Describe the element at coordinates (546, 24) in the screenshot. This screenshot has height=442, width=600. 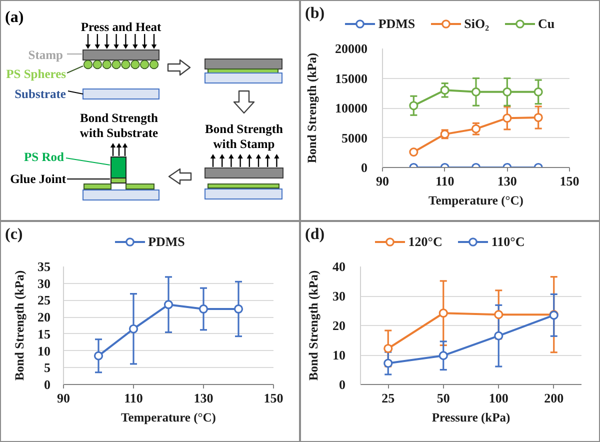
I see `legend-label: Cu` at that location.